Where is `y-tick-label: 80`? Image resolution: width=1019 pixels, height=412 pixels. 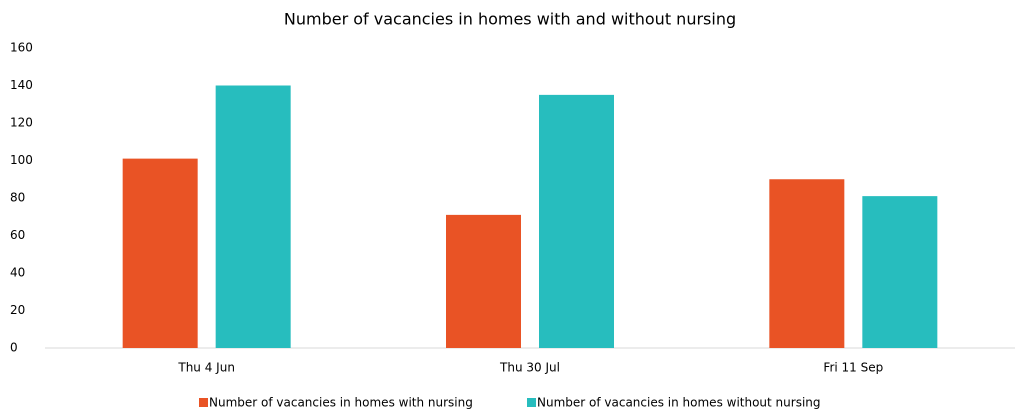
y-tick-label: 80 is located at coordinates (17, 198).